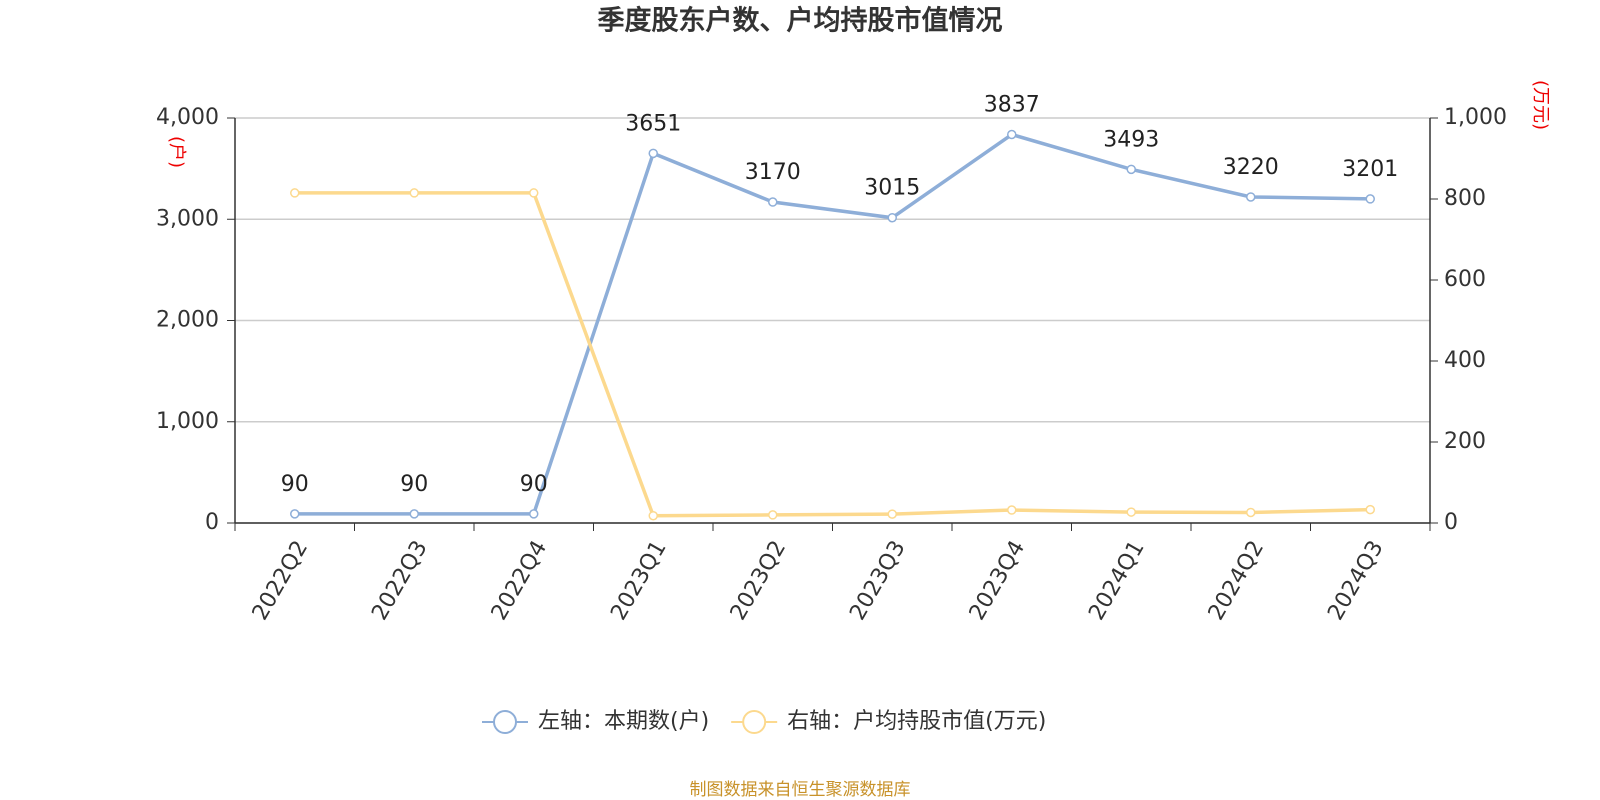 Image resolution: width=1600 pixels, height=800 pixels. What do you see at coordinates (1355, 581) in the screenshot?
I see `x-tick-label: 2024Q3` at bounding box center [1355, 581].